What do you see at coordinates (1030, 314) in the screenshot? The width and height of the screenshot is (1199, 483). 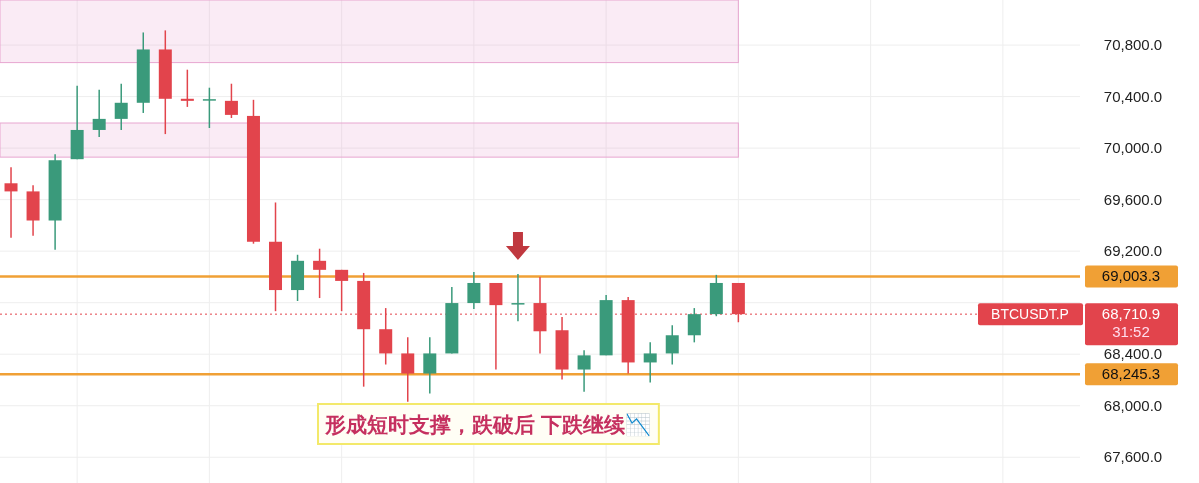 I see `ref-line-label: BTCUSDT.P` at bounding box center [1030, 314].